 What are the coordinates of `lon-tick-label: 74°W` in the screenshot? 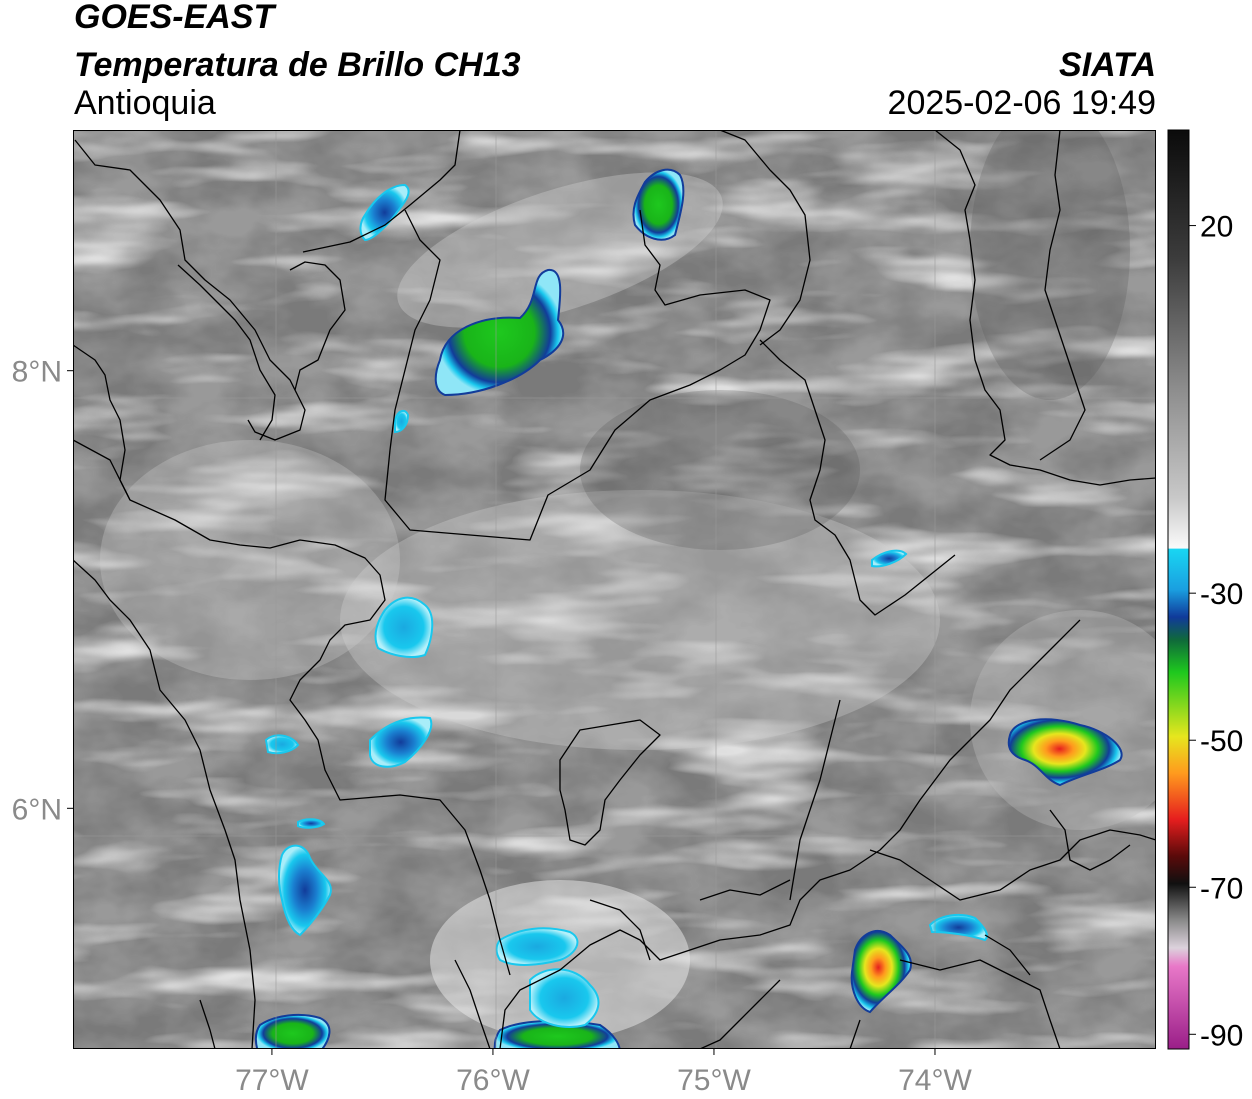 It's located at (935, 1080).